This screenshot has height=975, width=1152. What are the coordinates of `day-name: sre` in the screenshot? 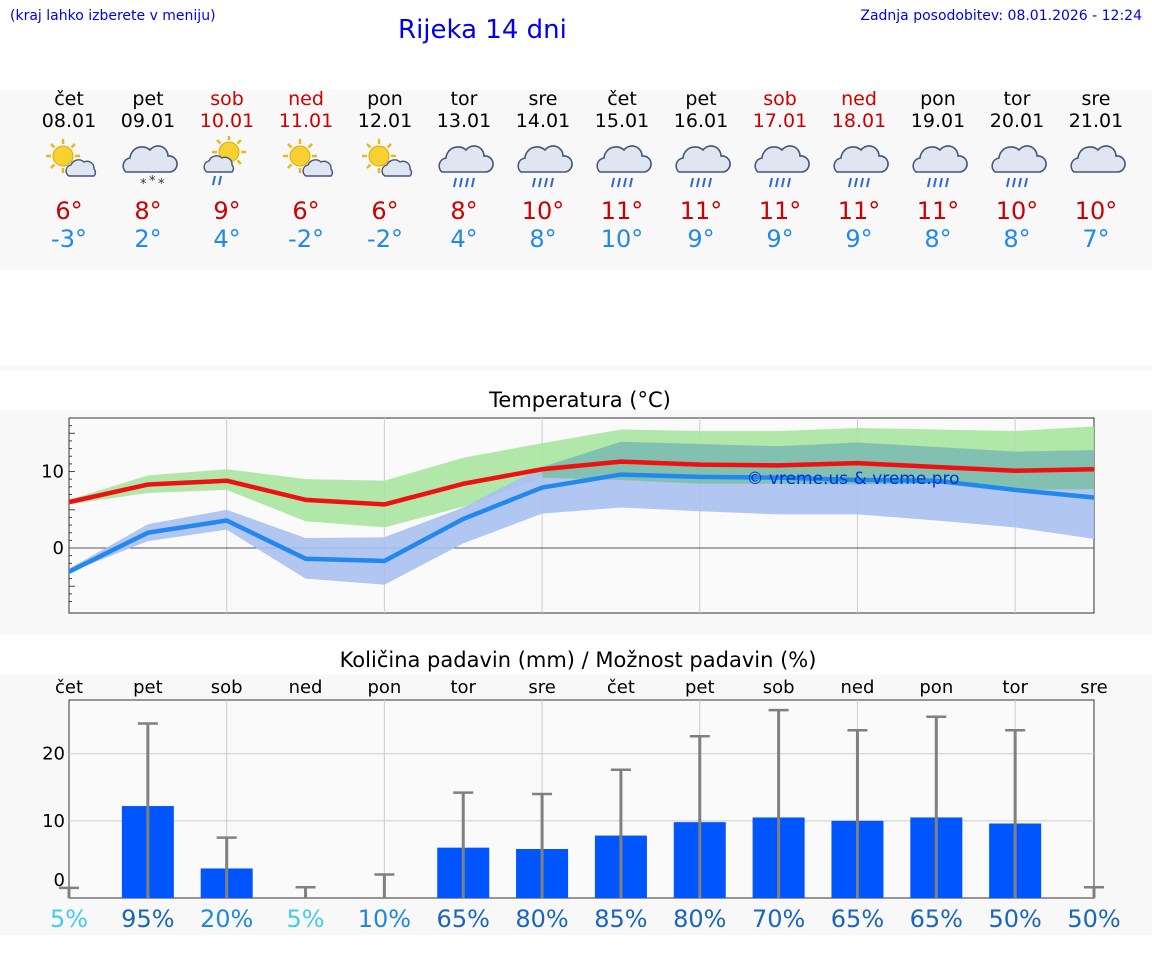 It's located at (1096, 99).